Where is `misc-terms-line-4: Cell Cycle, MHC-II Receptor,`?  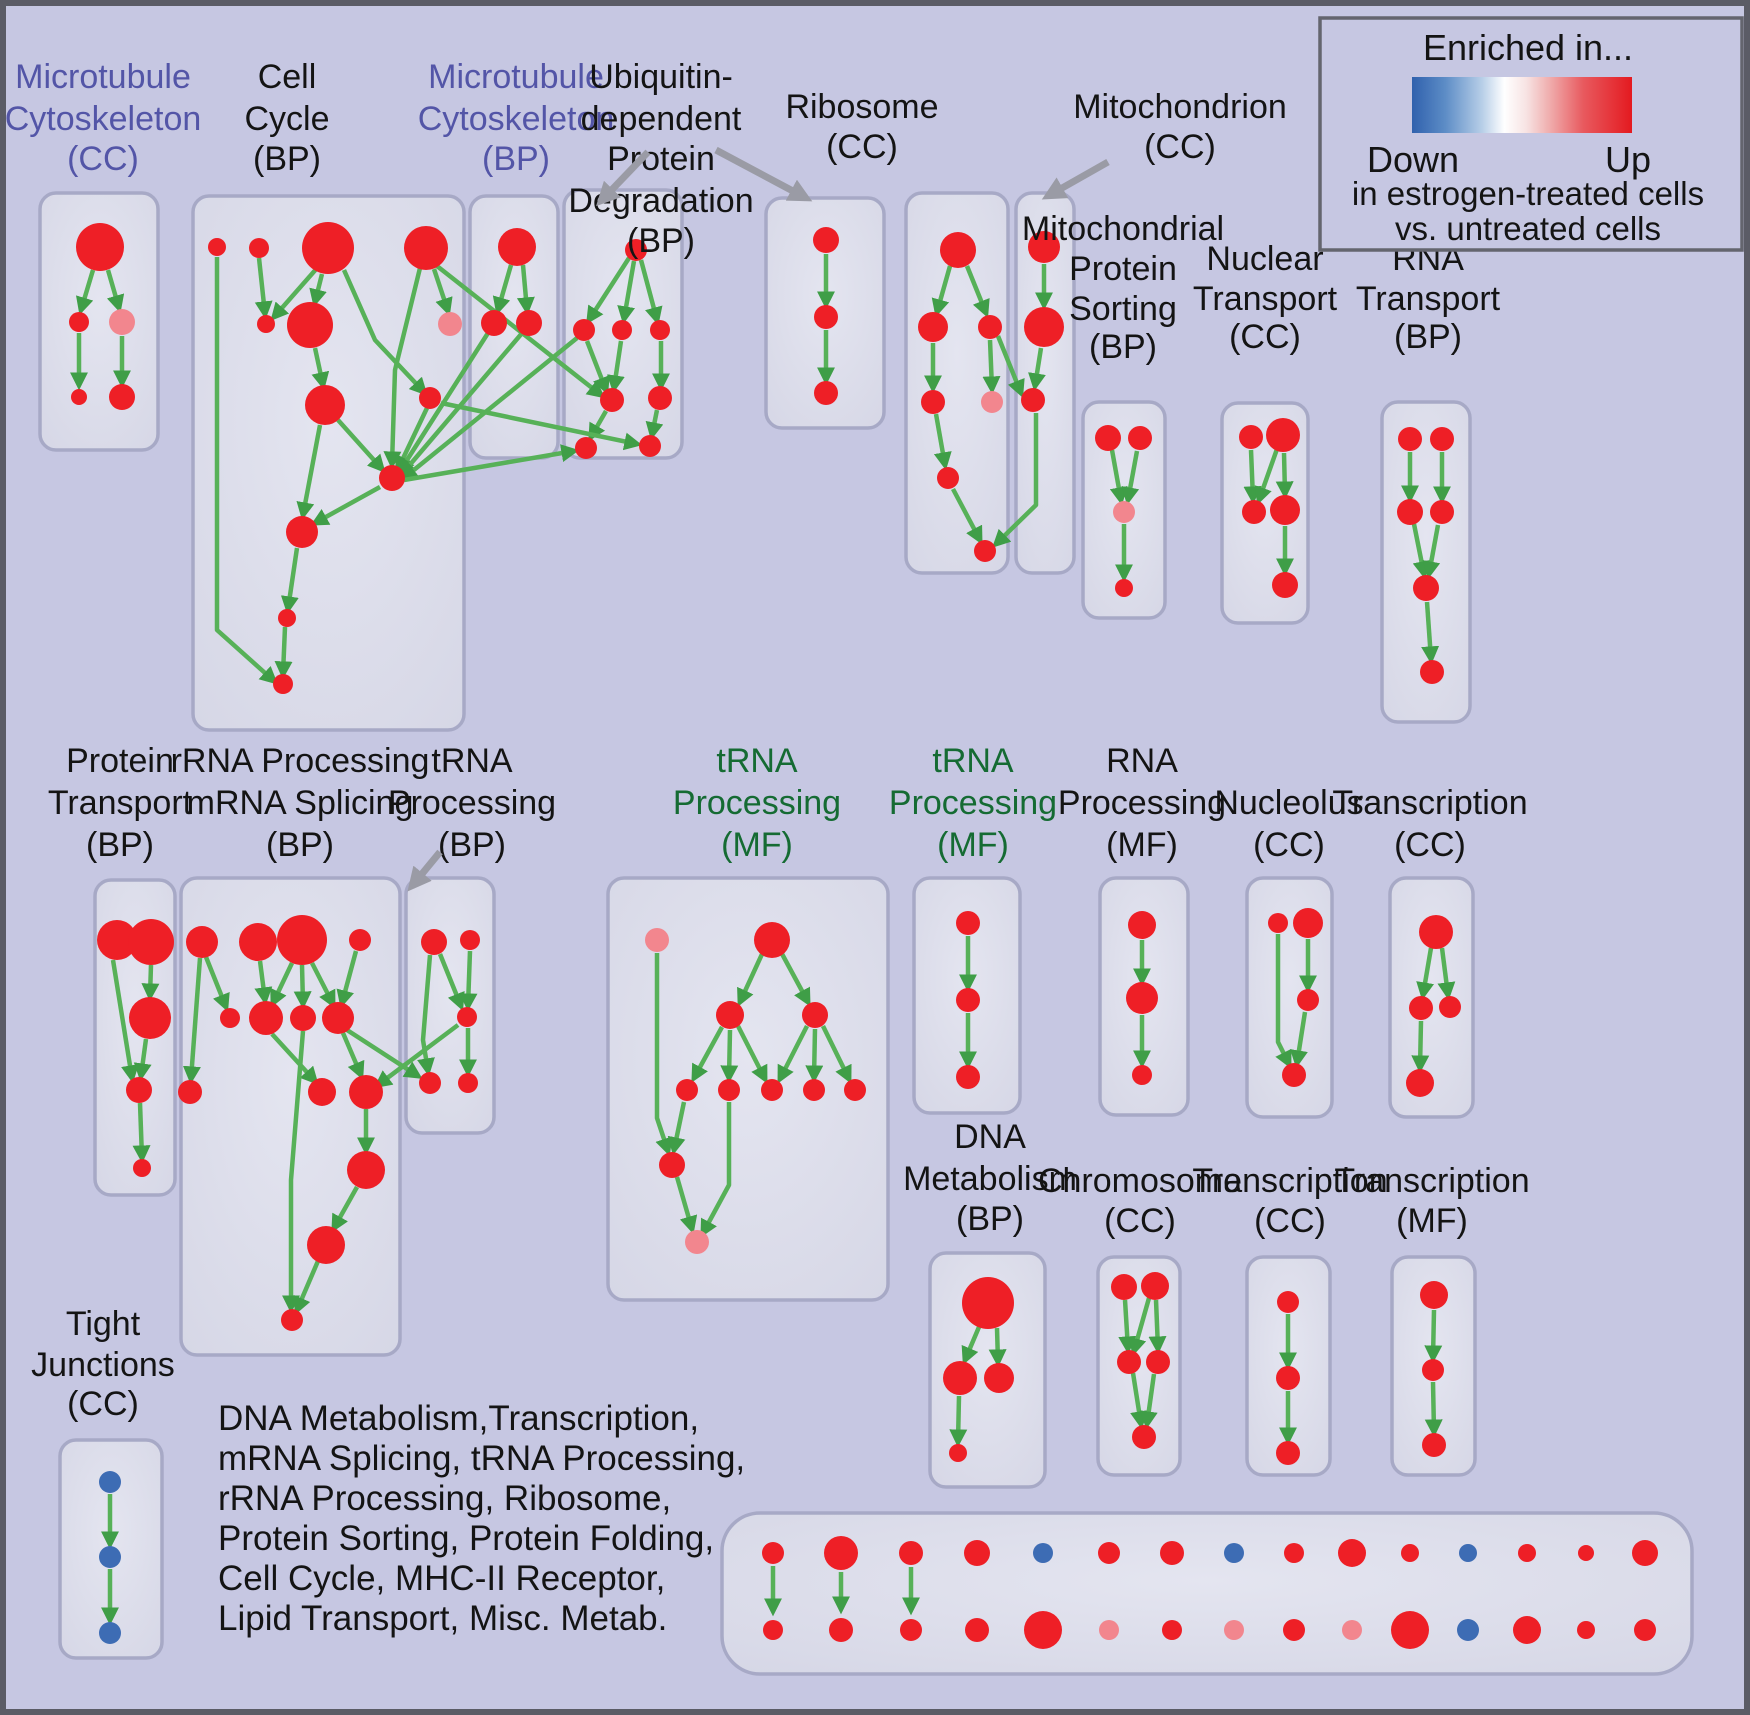
misc-terms-line-4: Cell Cycle, MHC-II Receptor, is located at coordinates (441, 1578).